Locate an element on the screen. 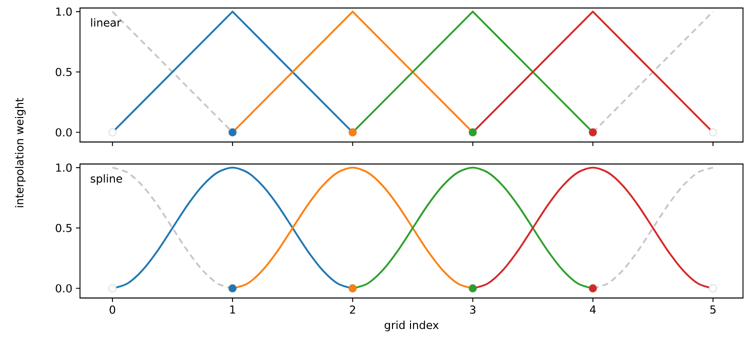 The image size is (747, 353). x-tick-label: 1 is located at coordinates (233, 310).